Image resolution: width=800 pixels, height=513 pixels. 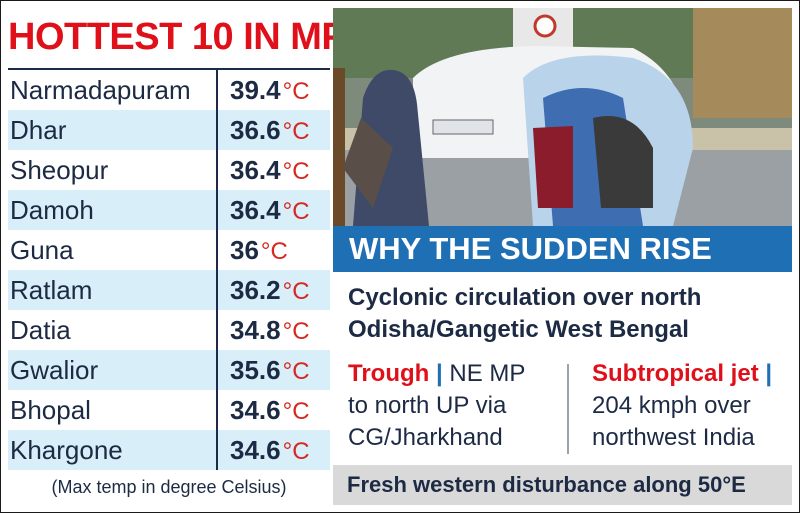 I want to click on table-row: Narmadapuram 39.4°C, so click(x=169, y=90).